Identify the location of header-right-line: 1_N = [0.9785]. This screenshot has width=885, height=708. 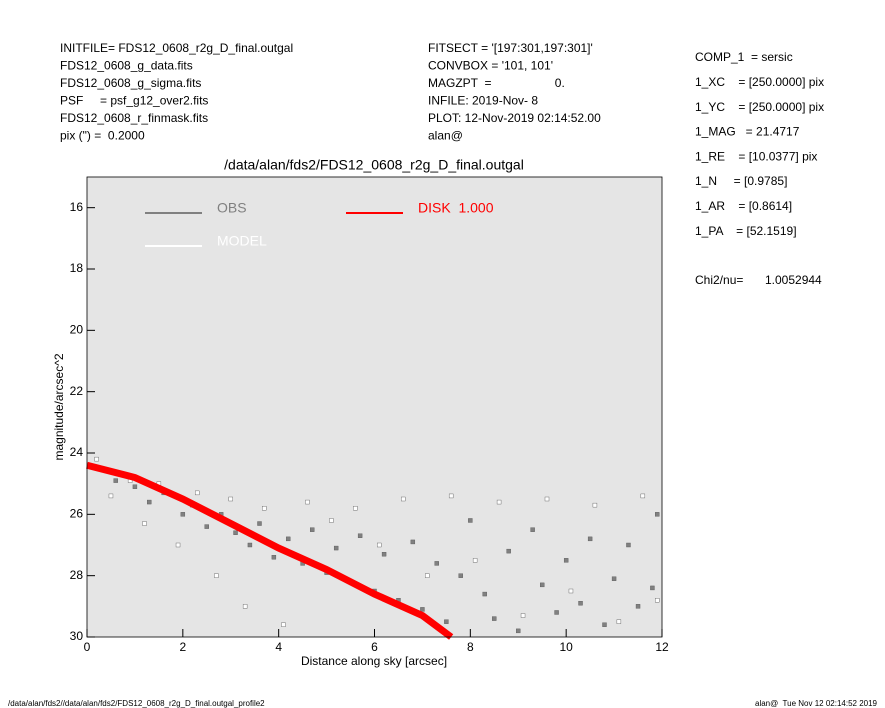
(741, 181).